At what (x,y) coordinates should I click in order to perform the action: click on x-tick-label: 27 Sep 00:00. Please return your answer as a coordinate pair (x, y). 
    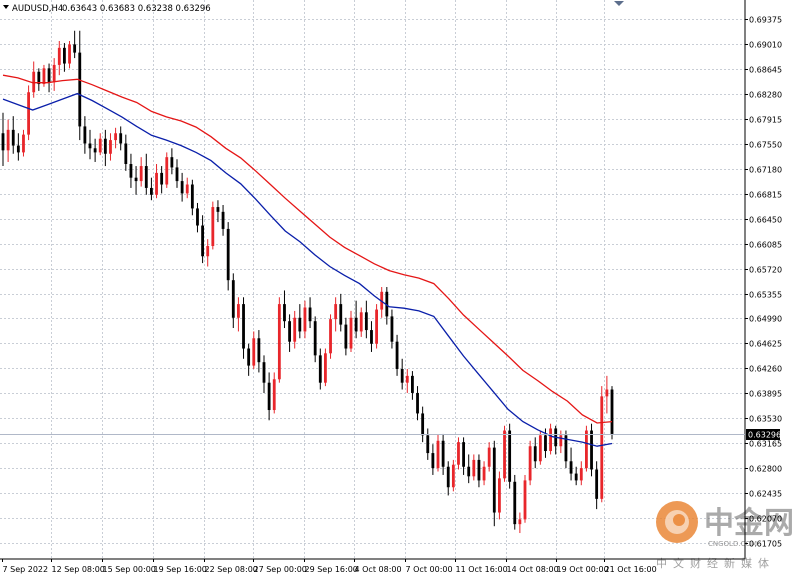
    Looking at the image, I should click on (280, 569).